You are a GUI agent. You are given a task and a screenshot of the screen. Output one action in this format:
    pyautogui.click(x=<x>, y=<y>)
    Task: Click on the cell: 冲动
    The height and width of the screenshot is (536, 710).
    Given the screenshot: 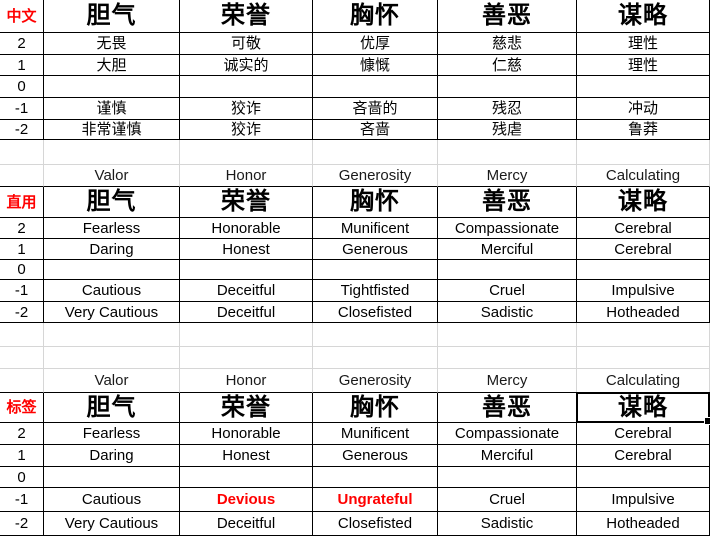 What is the action you would take?
    pyautogui.click(x=643, y=109)
    